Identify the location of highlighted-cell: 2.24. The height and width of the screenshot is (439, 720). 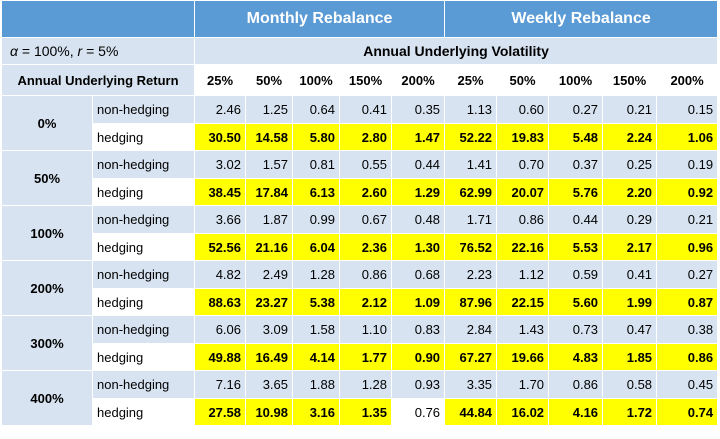
(630, 137).